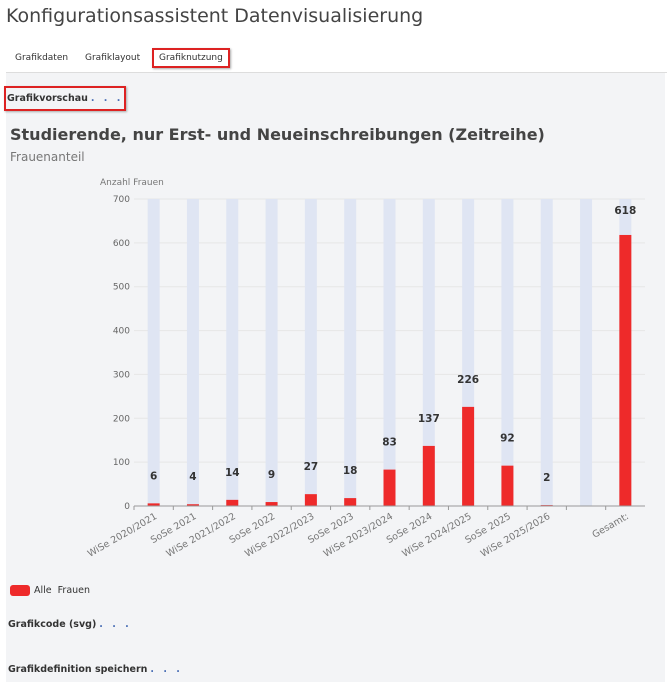  What do you see at coordinates (47, 157) in the screenshot?
I see `chart-subtitle: Frauenanteil` at bounding box center [47, 157].